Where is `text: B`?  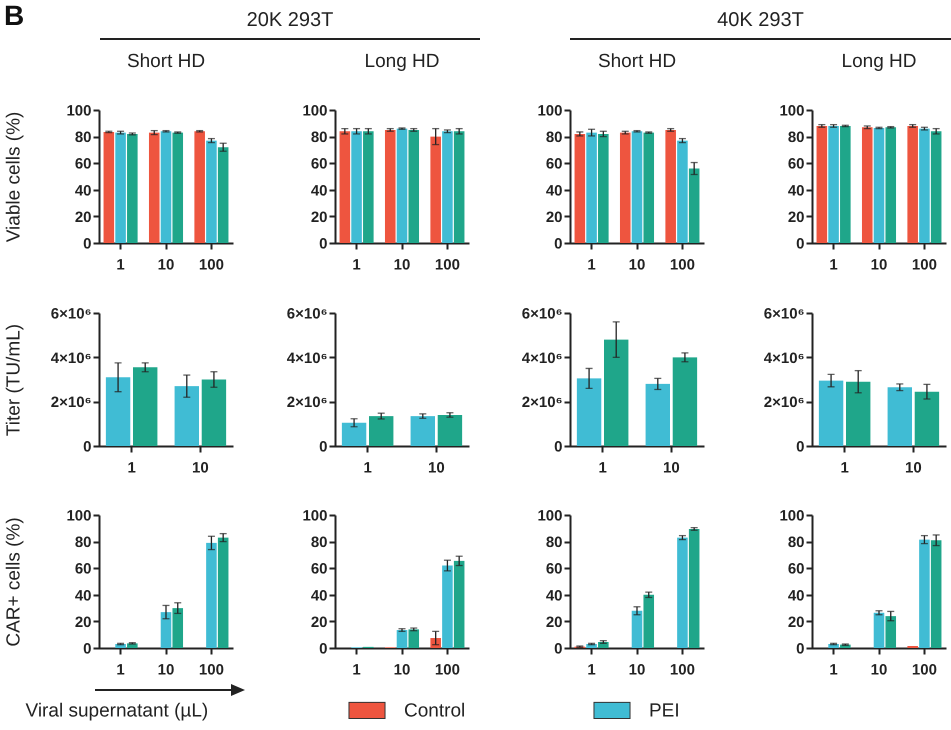
text: B is located at coordinates (14, 16).